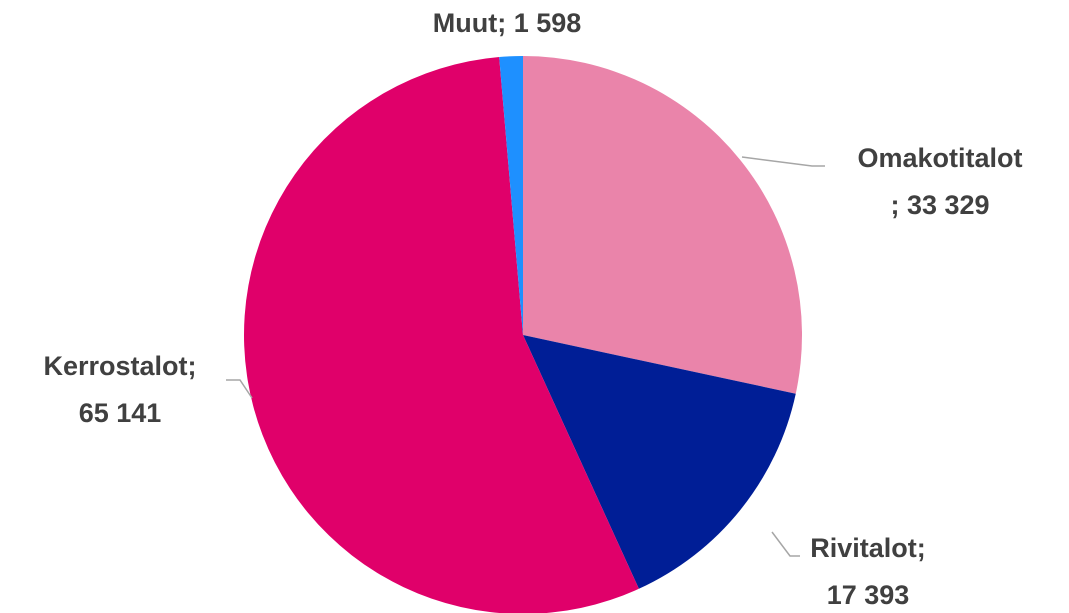 Image resolution: width=1069 pixels, height=613 pixels. I want to click on data-label: Omakotitalot; 33 329, so click(939, 181).